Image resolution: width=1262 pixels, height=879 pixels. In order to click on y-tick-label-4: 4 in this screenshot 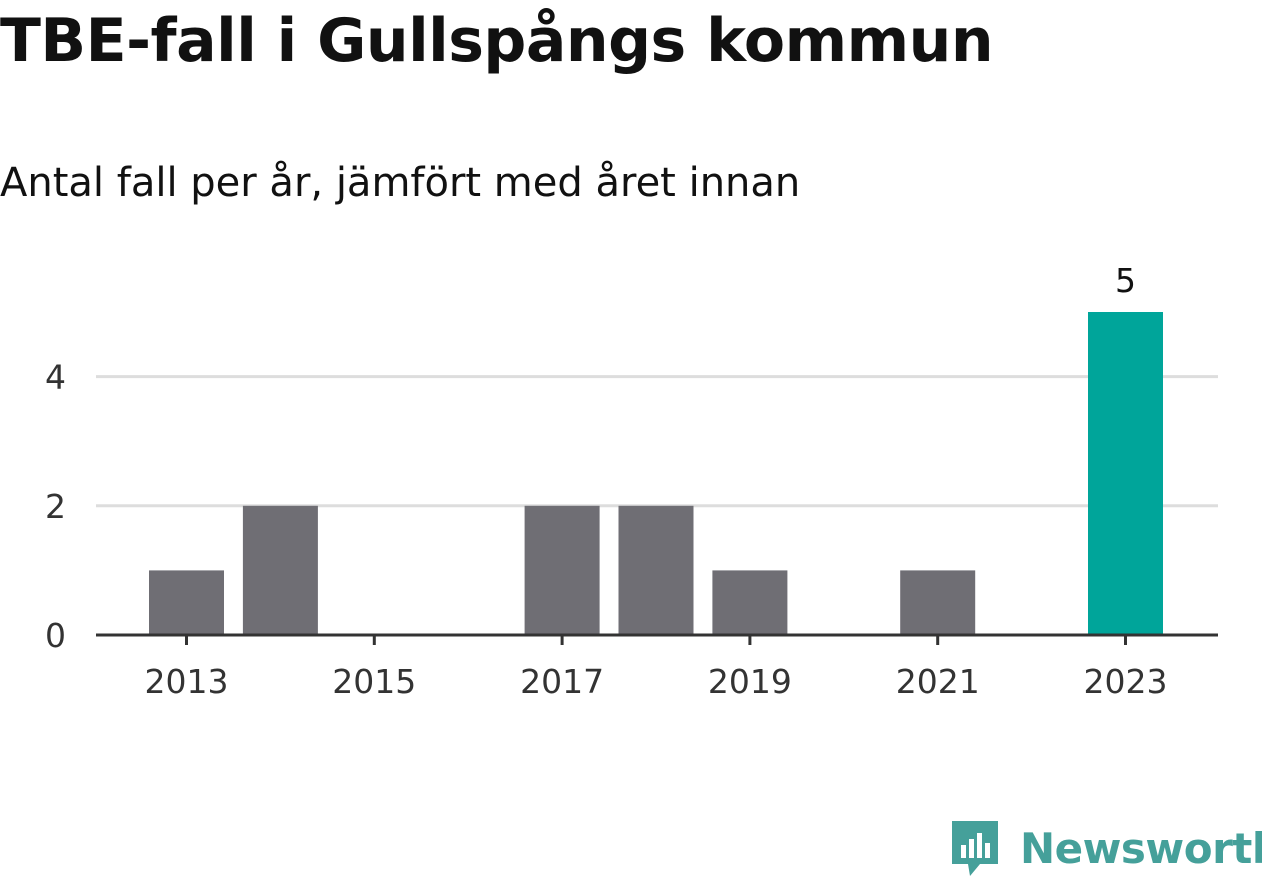, I will do `click(55, 377)`.